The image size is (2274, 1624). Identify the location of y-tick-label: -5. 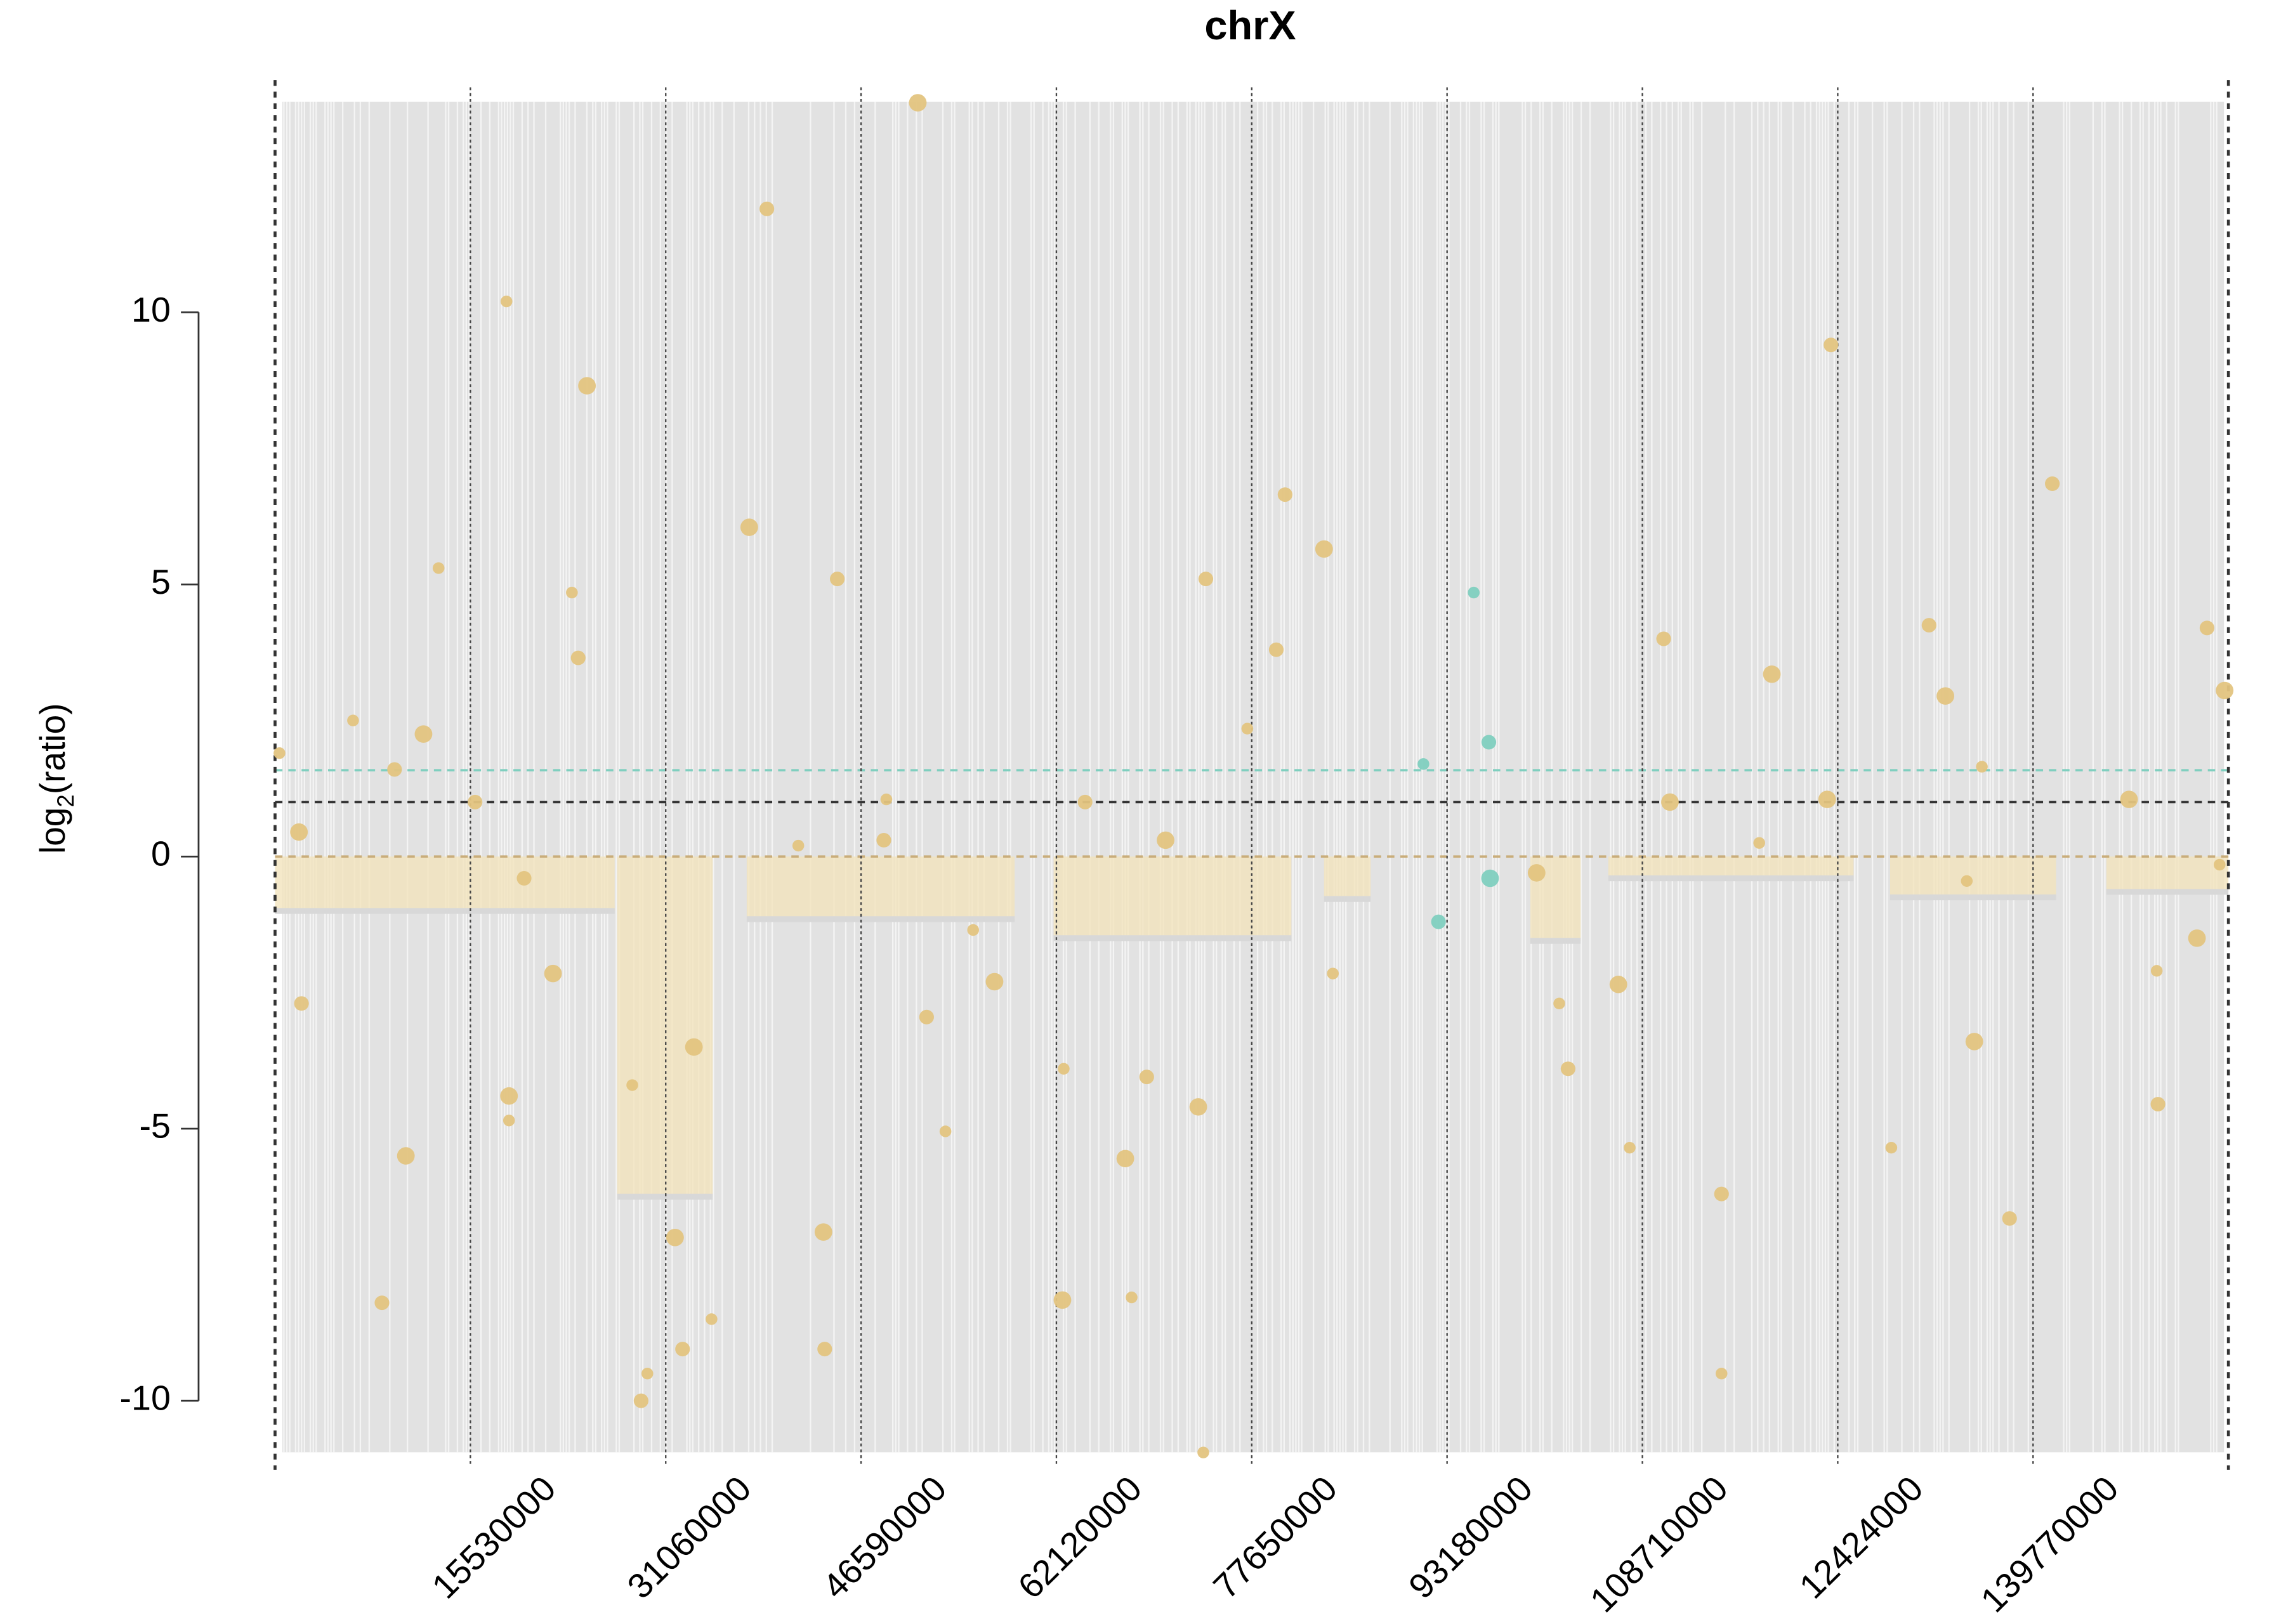
(154, 1126).